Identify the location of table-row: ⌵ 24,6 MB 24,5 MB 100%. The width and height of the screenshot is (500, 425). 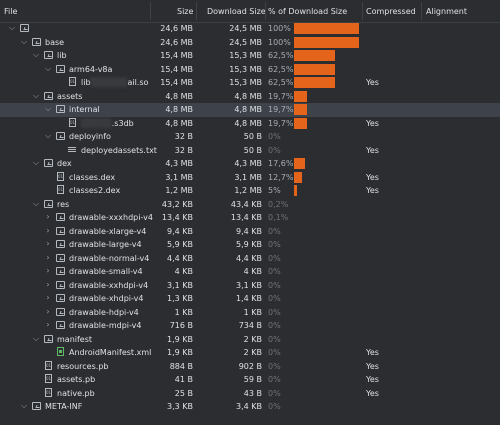
(250, 29).